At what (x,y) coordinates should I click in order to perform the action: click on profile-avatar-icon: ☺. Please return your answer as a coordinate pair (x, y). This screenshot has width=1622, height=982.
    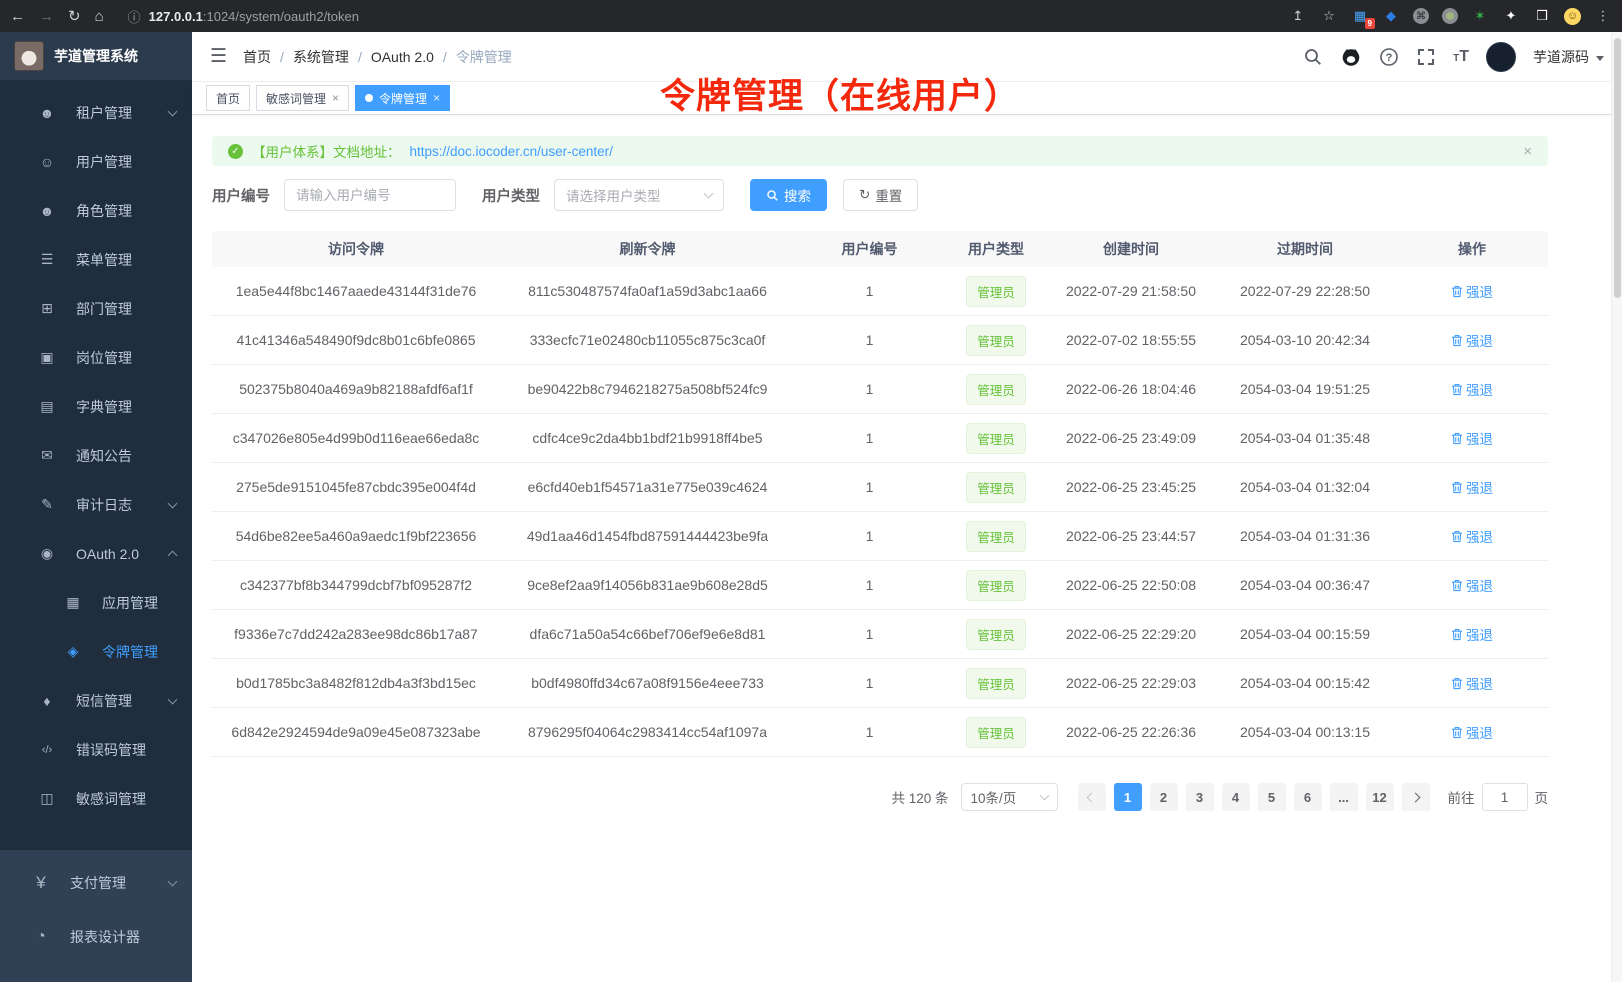
    Looking at the image, I should click on (1572, 16).